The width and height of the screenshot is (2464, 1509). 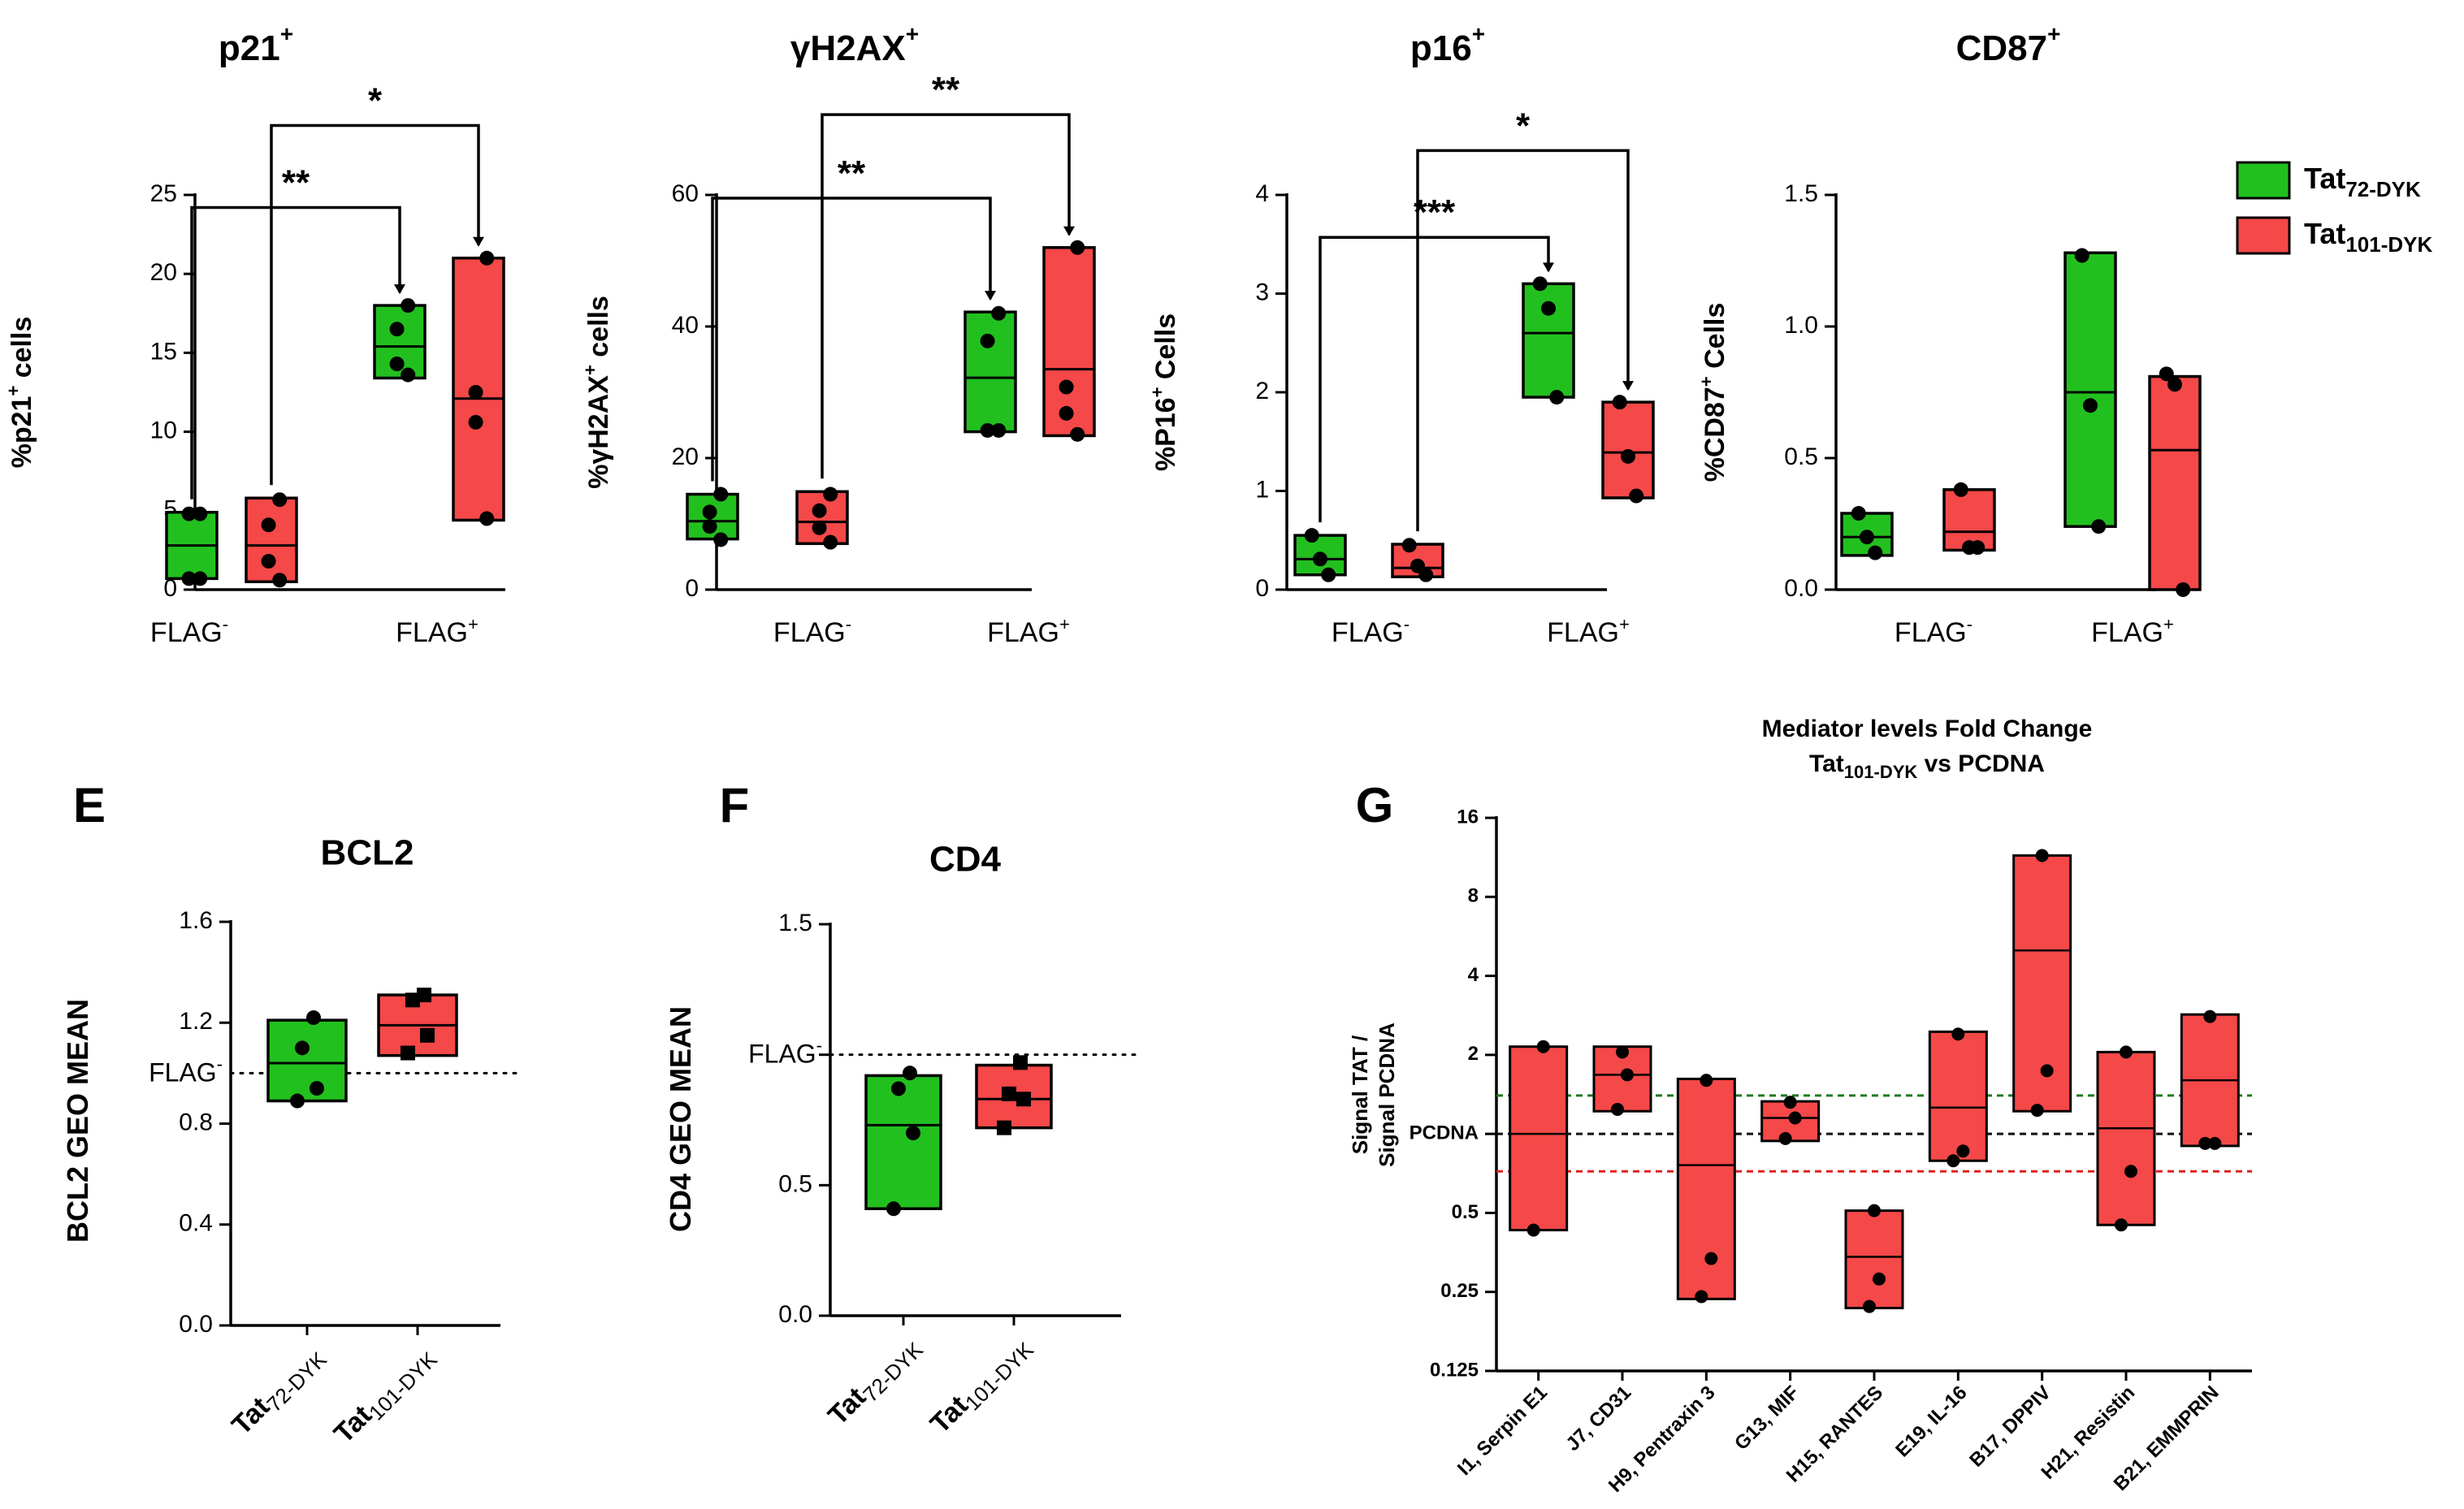 What do you see at coordinates (795, 923) in the screenshot?
I see `y-tick-label: 1.5` at bounding box center [795, 923].